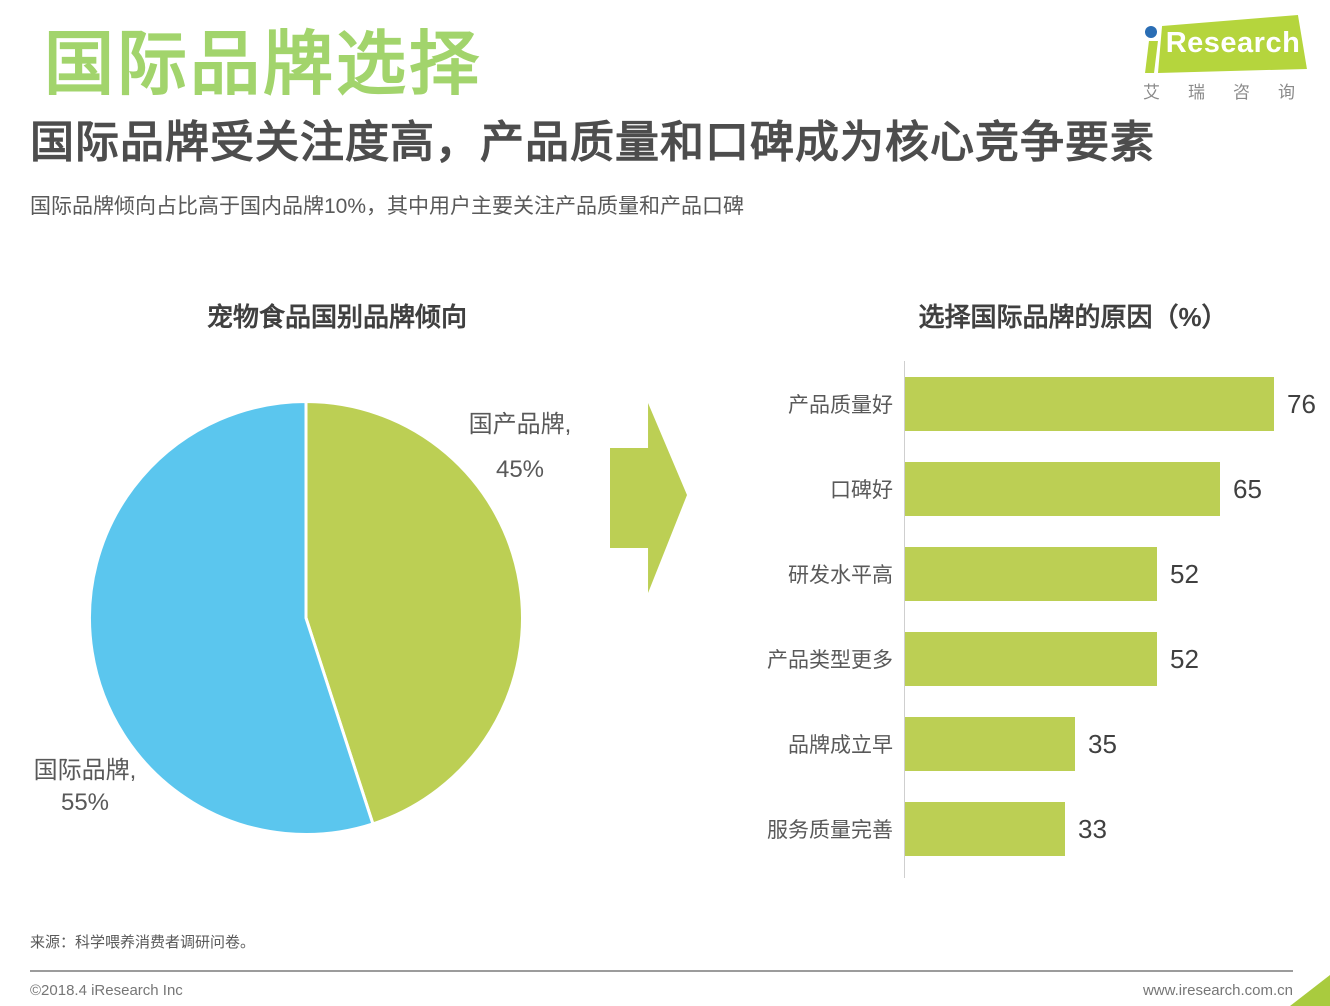  I want to click on footer-divider, so click(661, 971).